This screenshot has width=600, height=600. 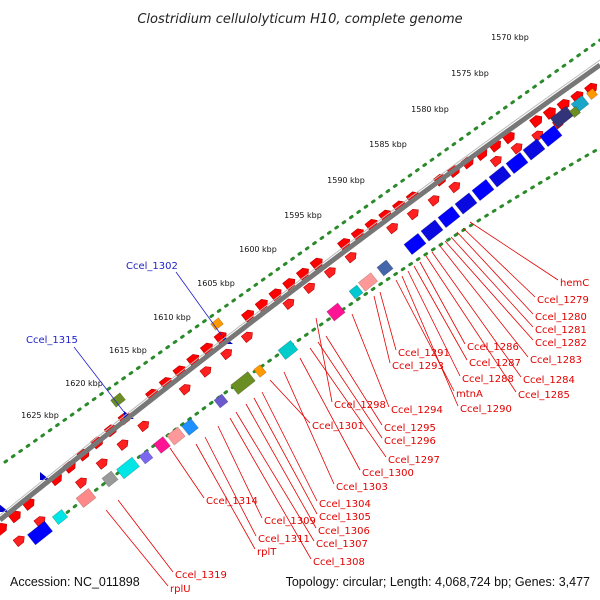 What do you see at coordinates (303, 215) in the screenshot?
I see `ruler-tick-label: 1595 kbp` at bounding box center [303, 215].